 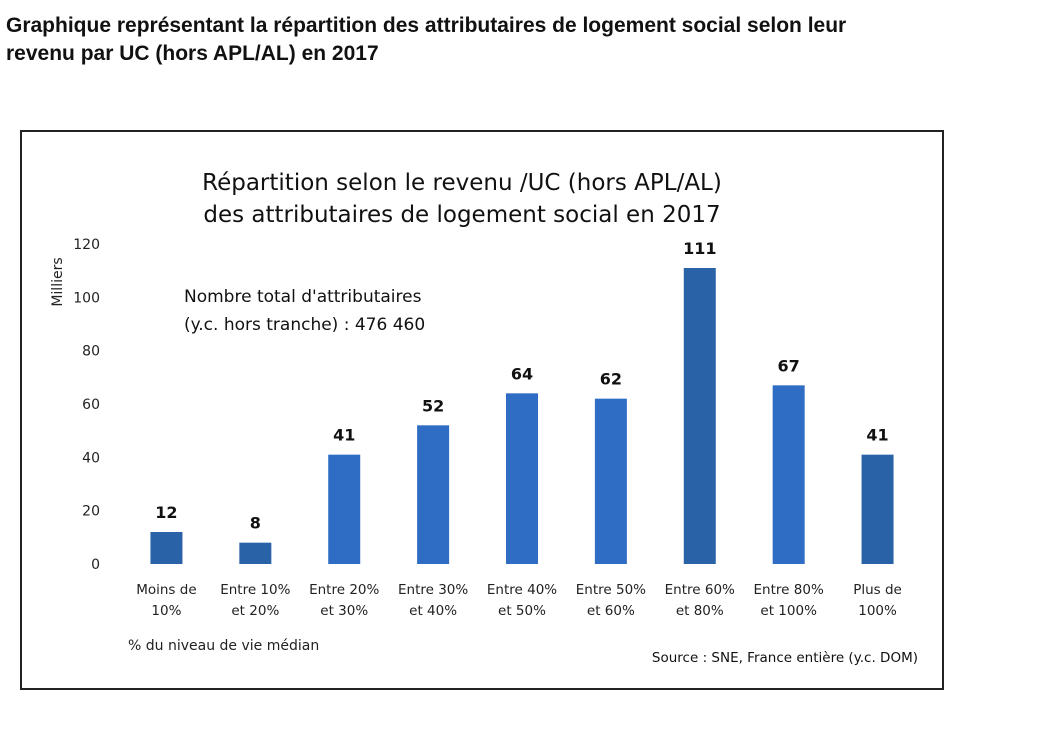 I want to click on x-axis-label: % du niveau de vie médian, so click(x=223, y=646).